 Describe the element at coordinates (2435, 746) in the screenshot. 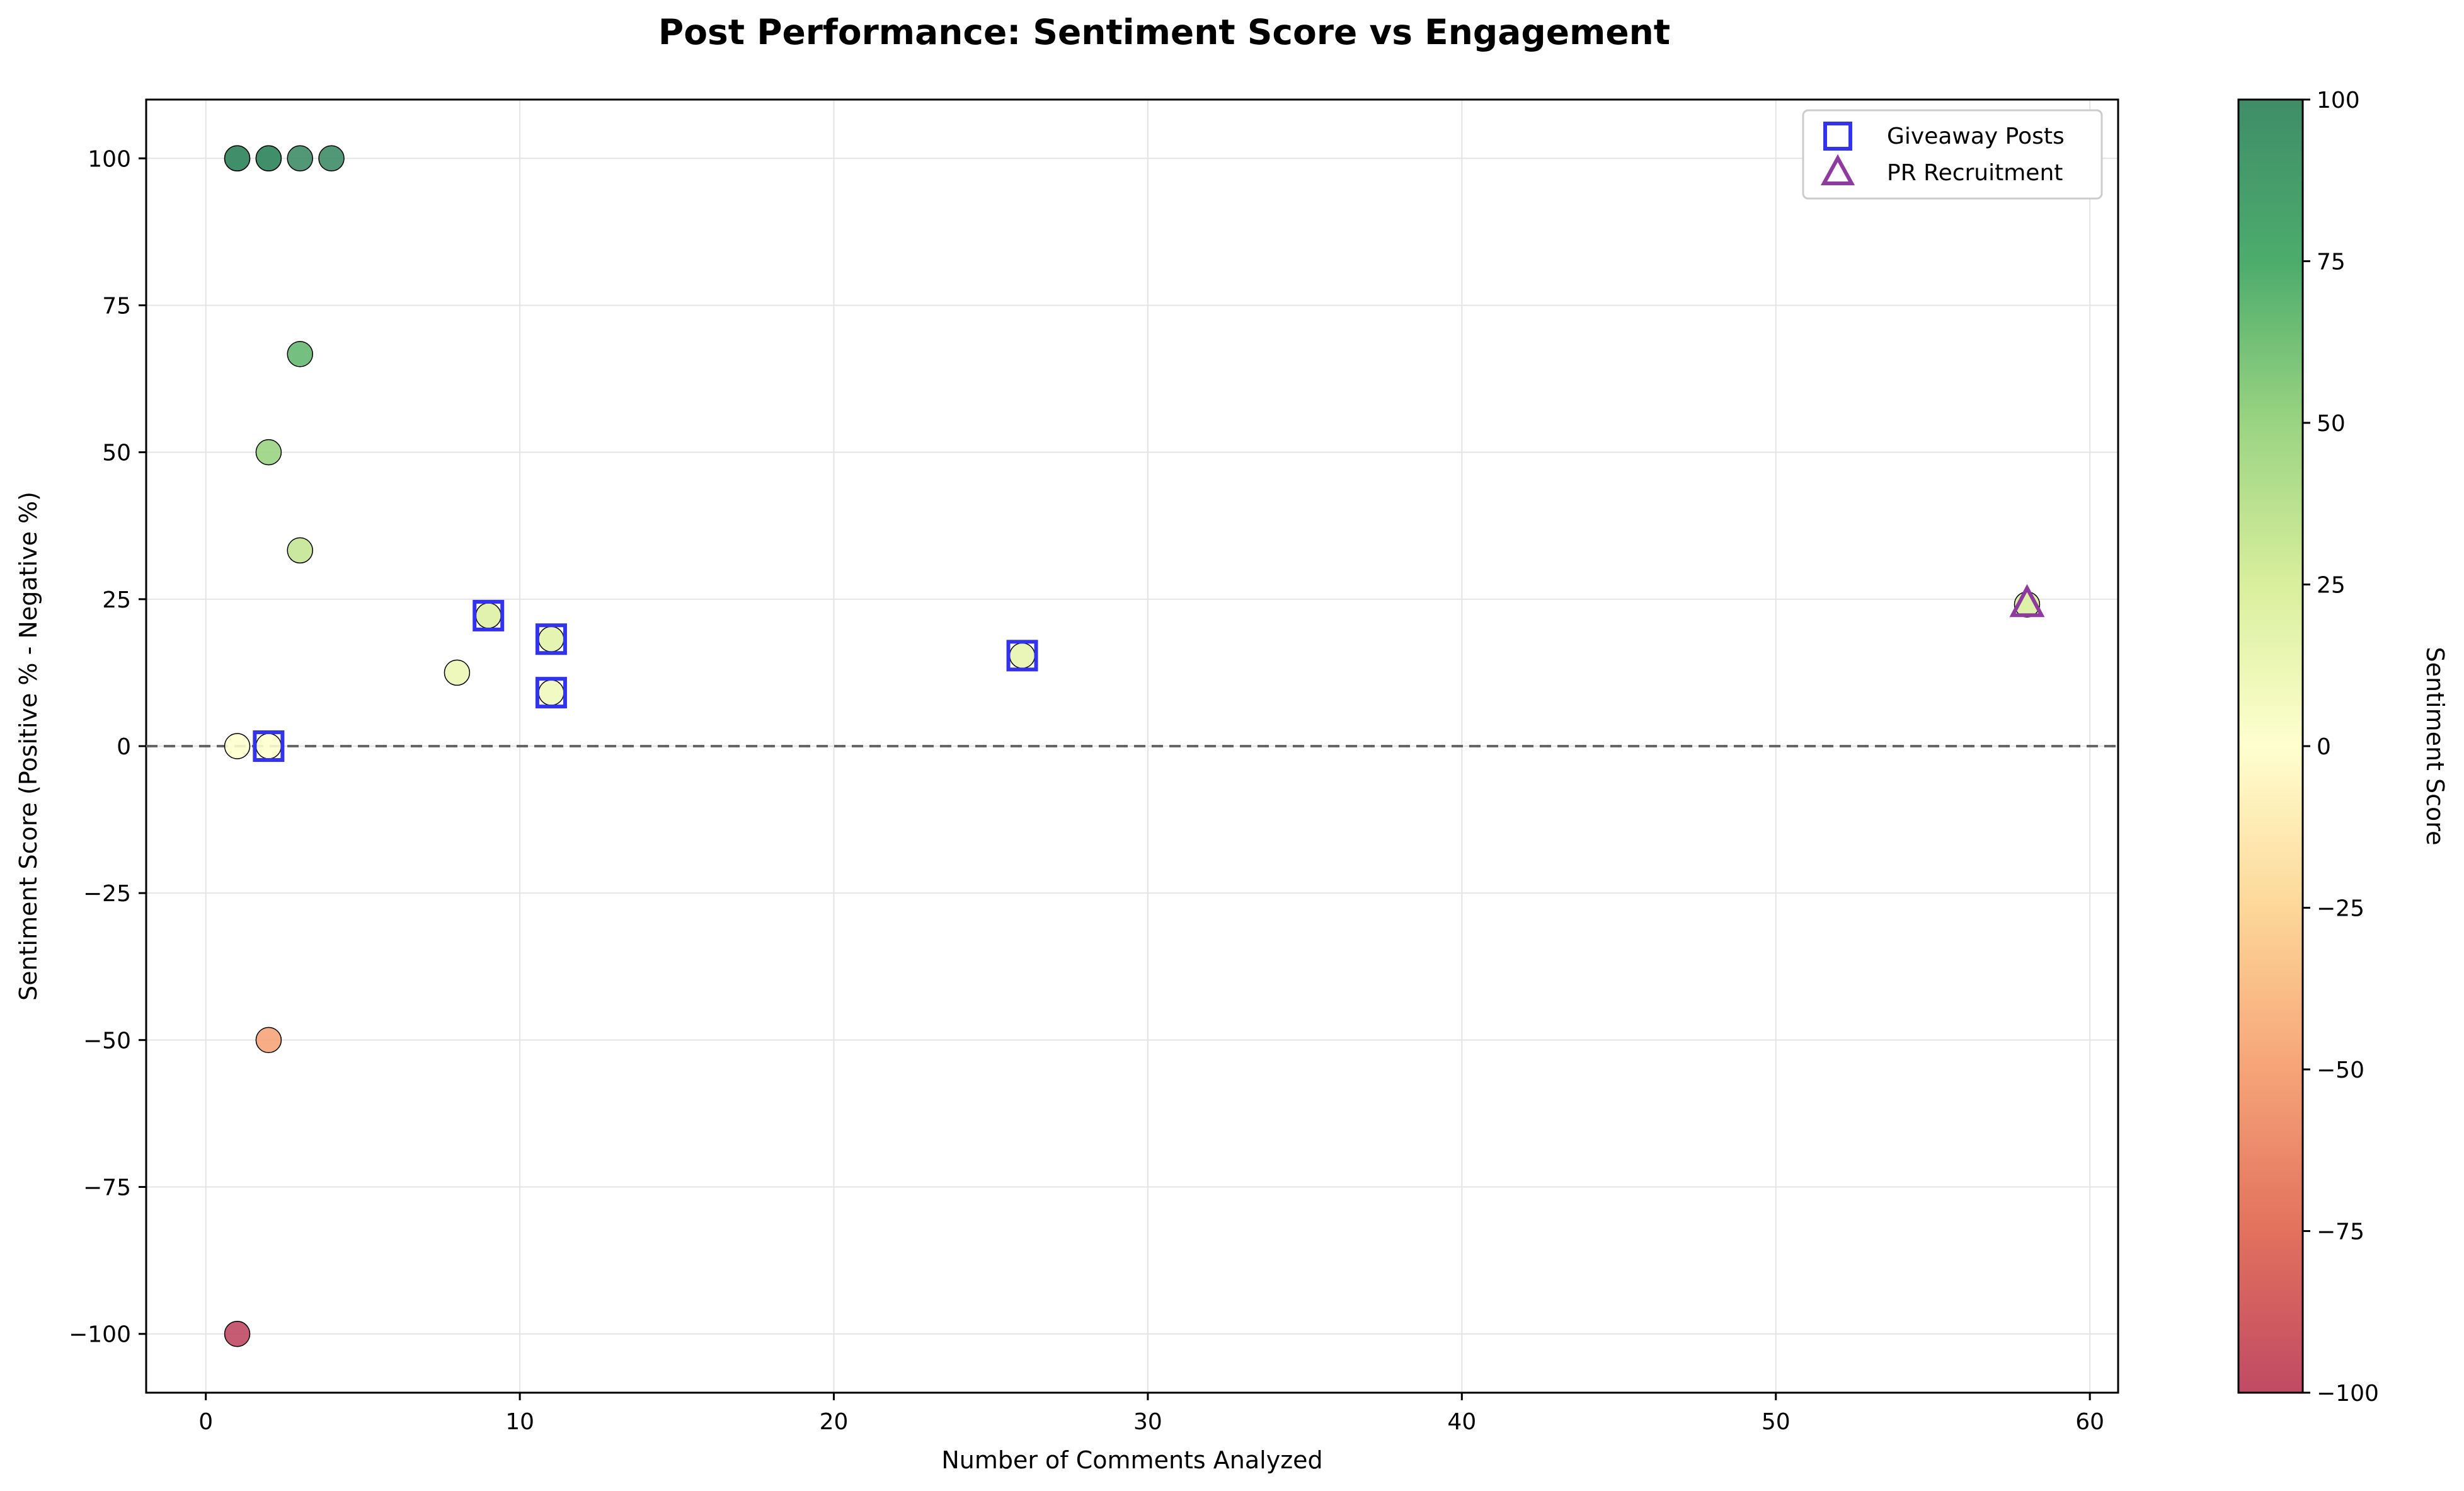

I see `colorbar-label: Sentiment Score` at that location.